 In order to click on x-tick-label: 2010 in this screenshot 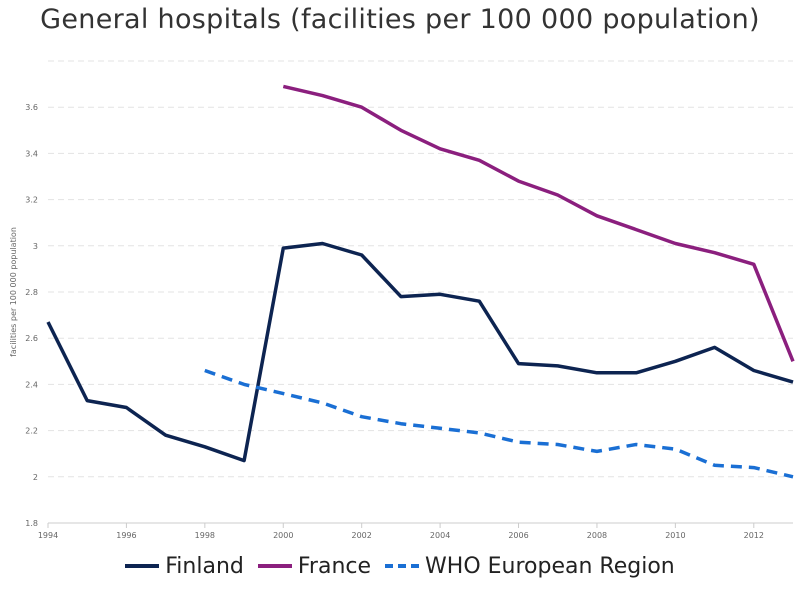, I will do `click(675, 535)`.